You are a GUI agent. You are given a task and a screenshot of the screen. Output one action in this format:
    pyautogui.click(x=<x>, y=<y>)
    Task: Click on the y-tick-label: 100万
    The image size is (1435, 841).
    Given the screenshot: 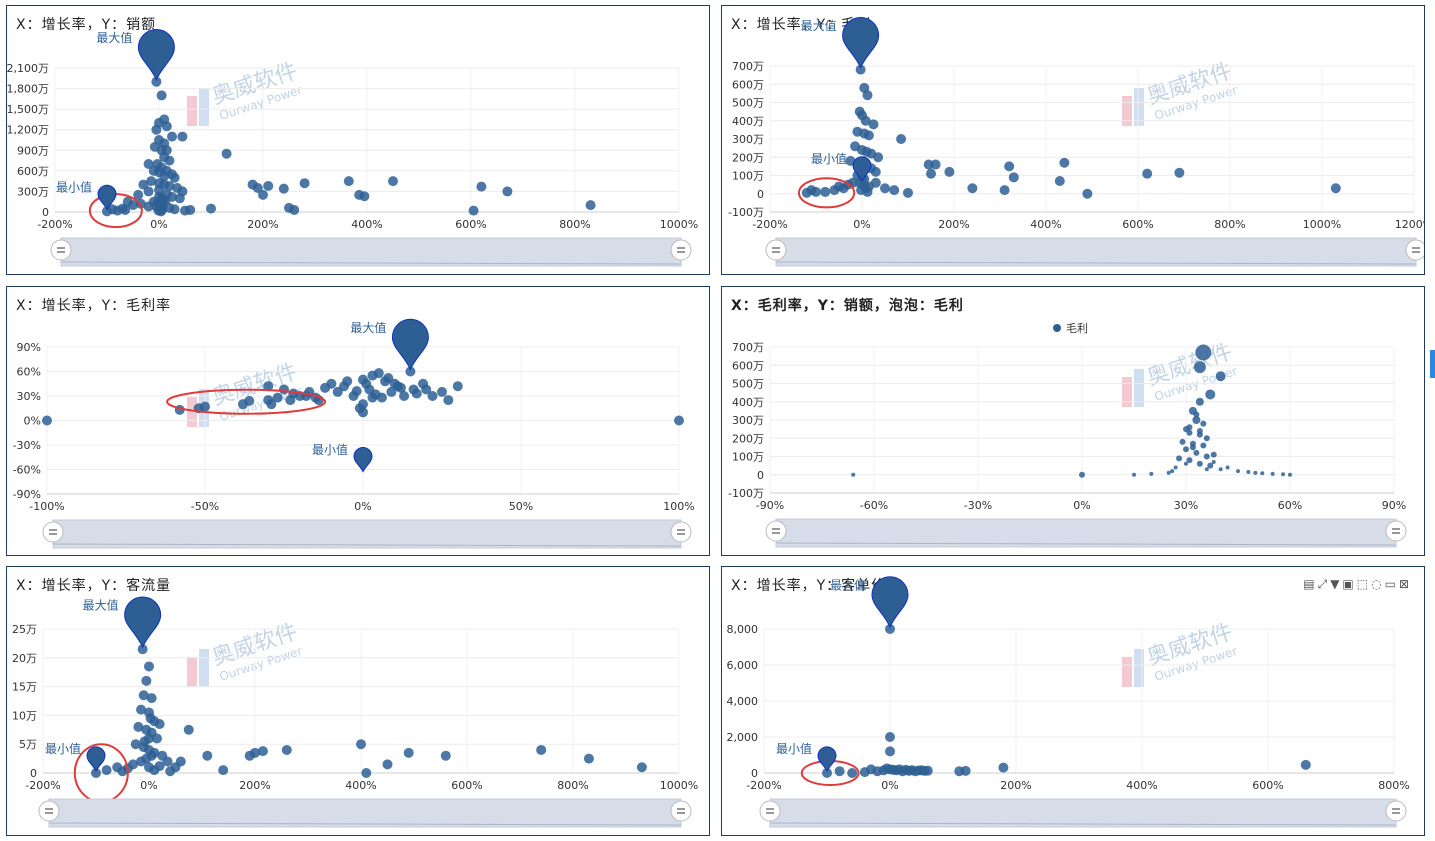 What is the action you would take?
    pyautogui.click(x=748, y=176)
    